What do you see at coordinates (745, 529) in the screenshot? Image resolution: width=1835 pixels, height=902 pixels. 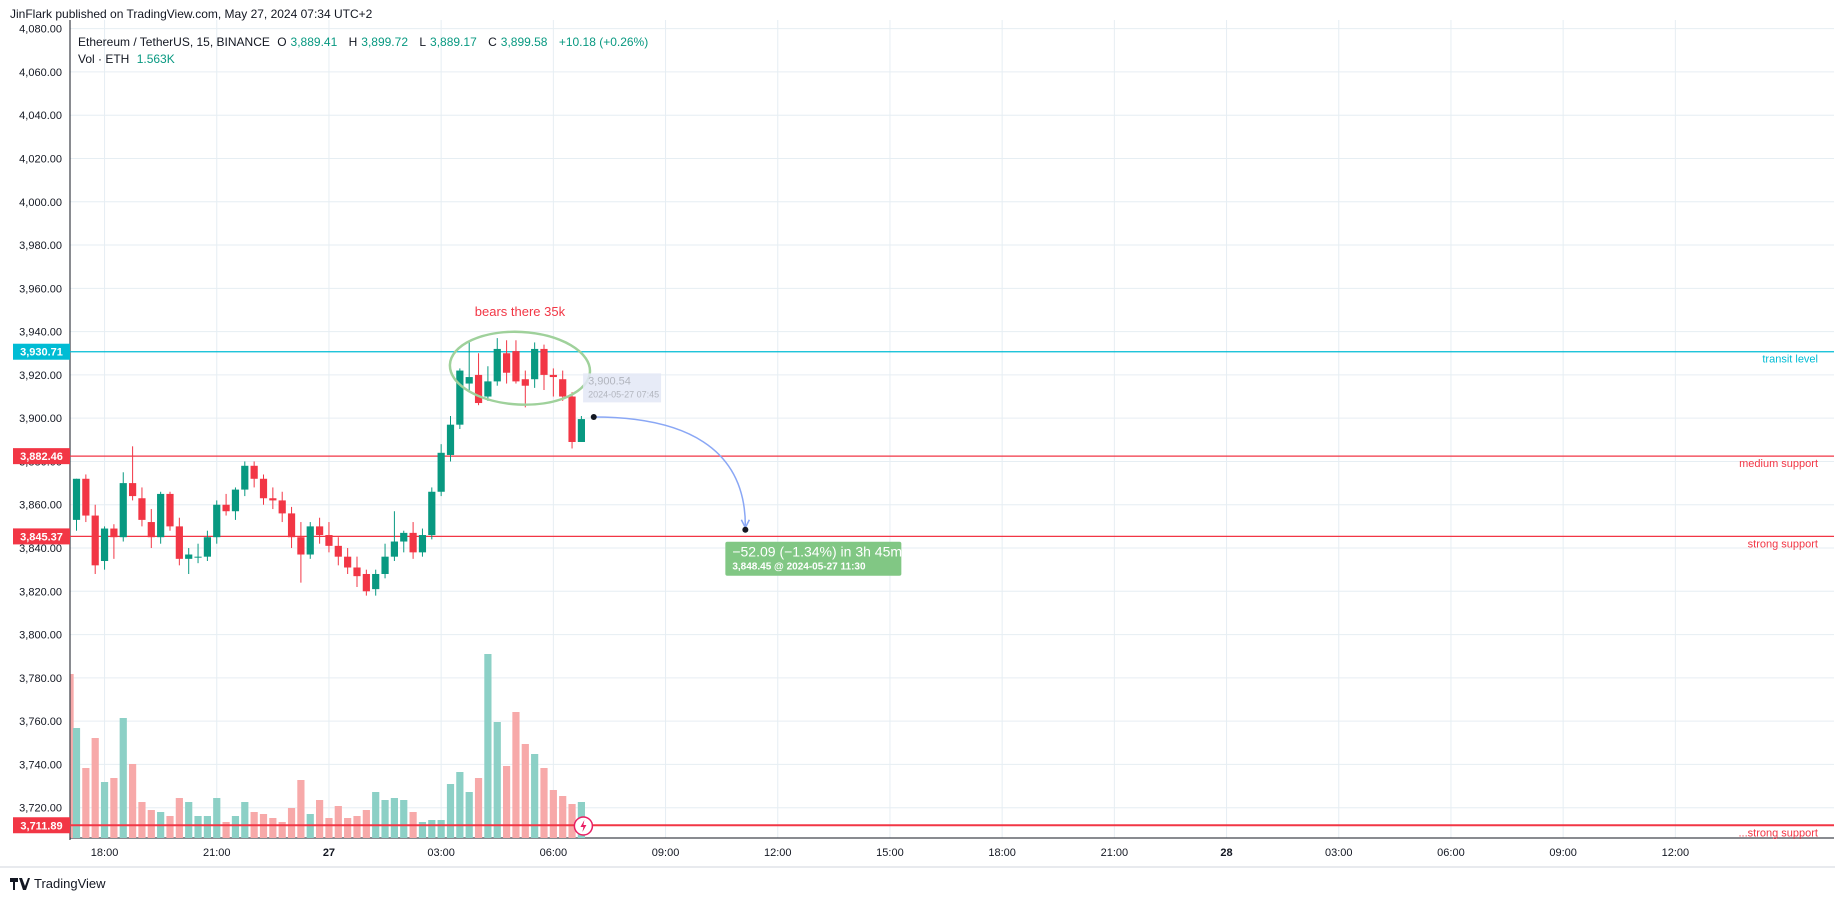 I see `forecast-end-point` at bounding box center [745, 529].